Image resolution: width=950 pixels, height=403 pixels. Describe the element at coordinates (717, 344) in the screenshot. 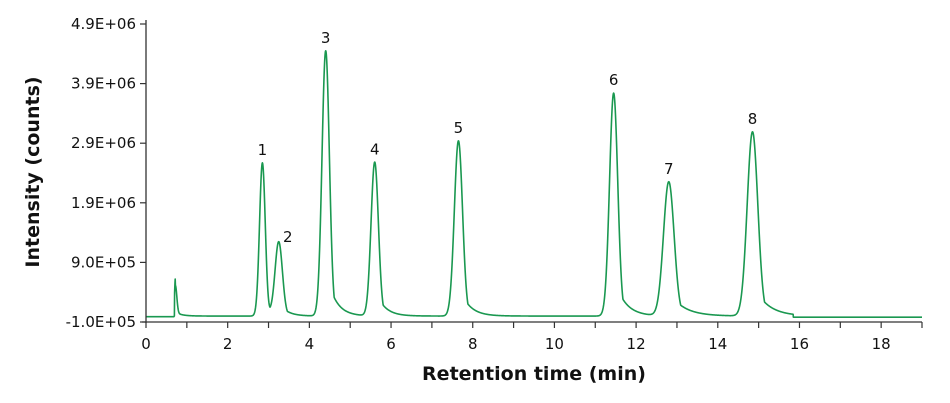

I see `x-tick-label: 14` at that location.